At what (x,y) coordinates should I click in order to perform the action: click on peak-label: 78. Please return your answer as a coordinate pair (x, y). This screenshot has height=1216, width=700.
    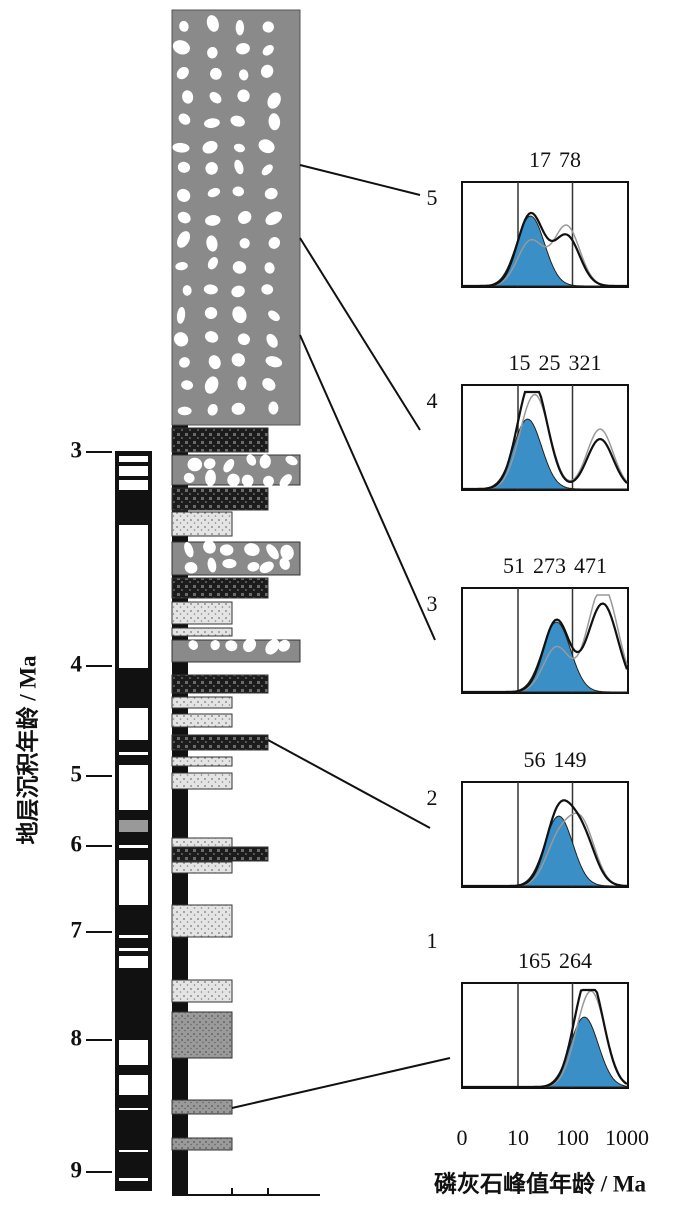
    Looking at the image, I should click on (570, 159).